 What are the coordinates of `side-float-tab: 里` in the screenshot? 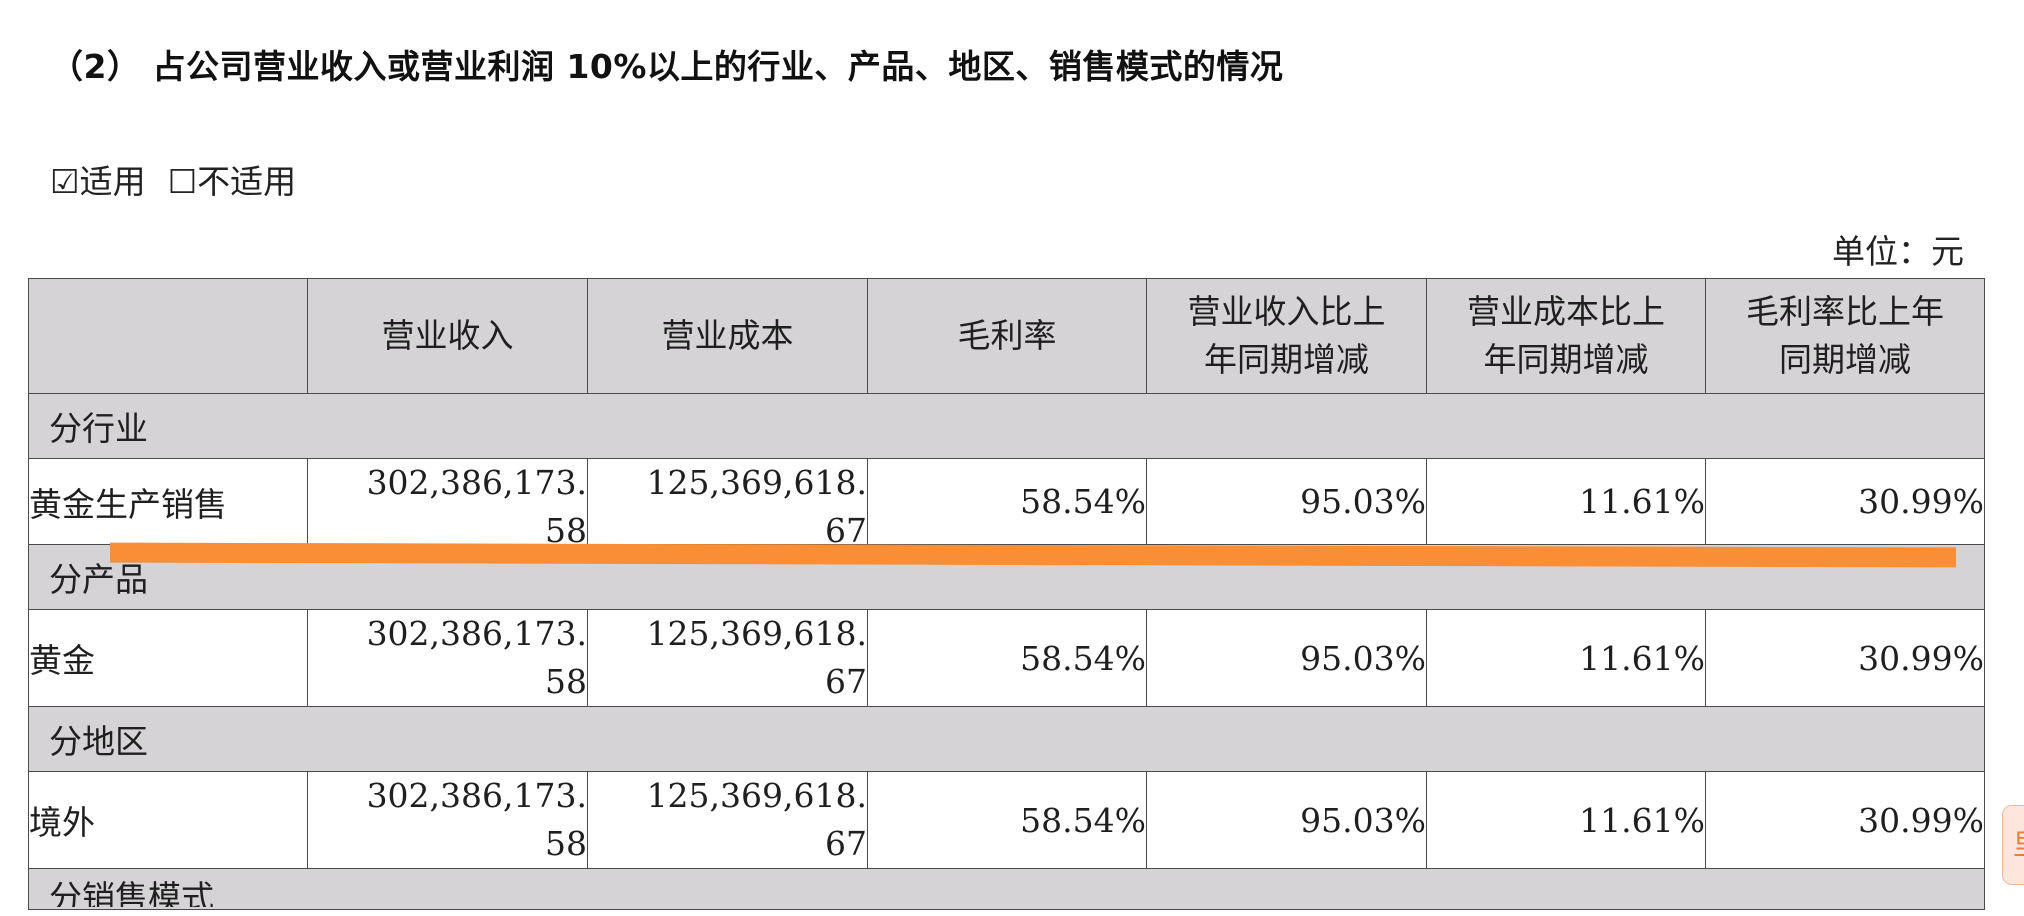 It's located at (2013, 845).